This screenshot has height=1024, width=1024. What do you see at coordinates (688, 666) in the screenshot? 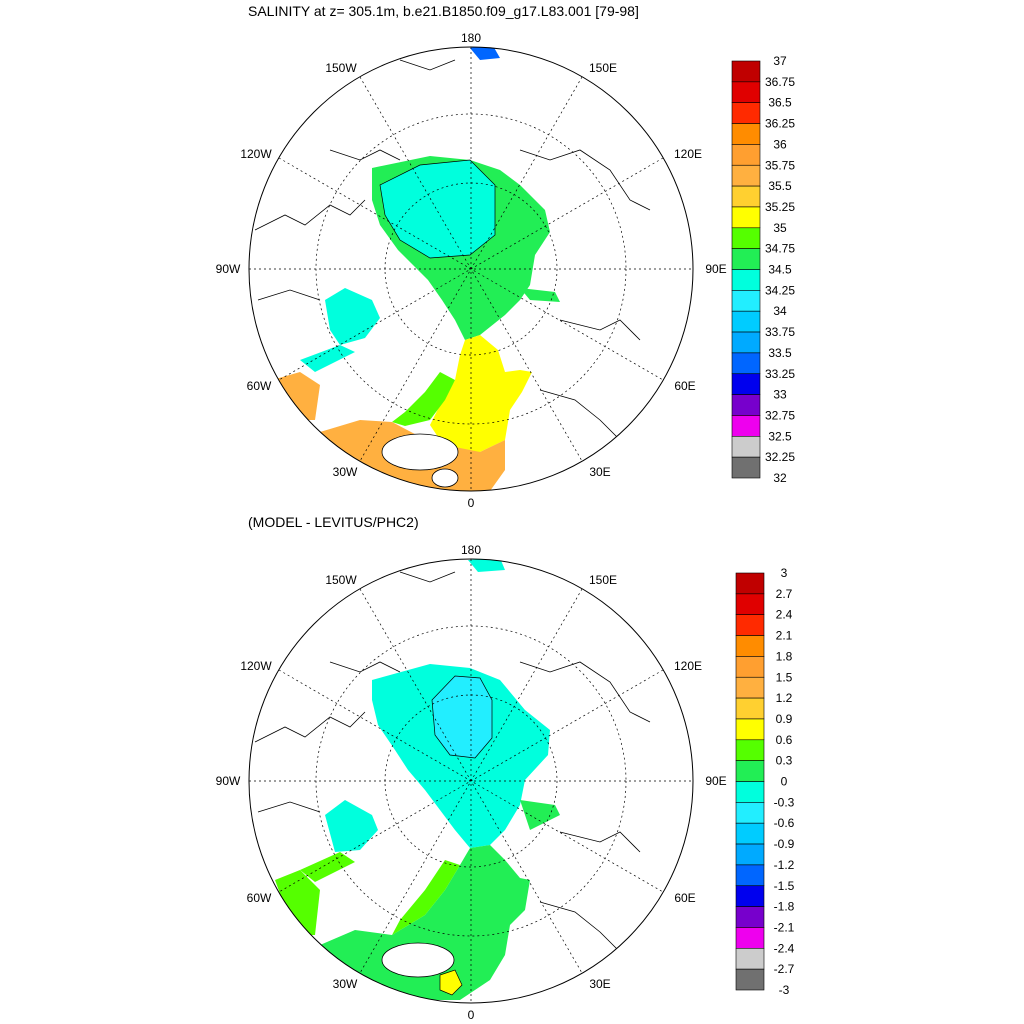
I see `panel2-lon-120e: 120E` at bounding box center [688, 666].